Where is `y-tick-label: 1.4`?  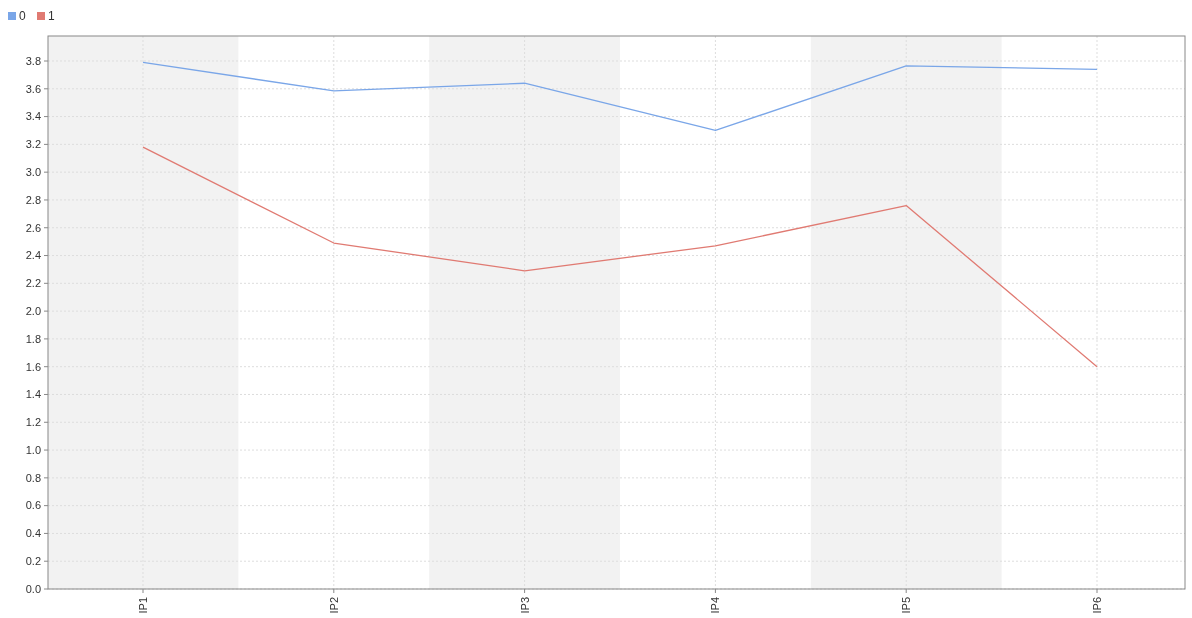 y-tick-label: 1.4 is located at coordinates (33, 394).